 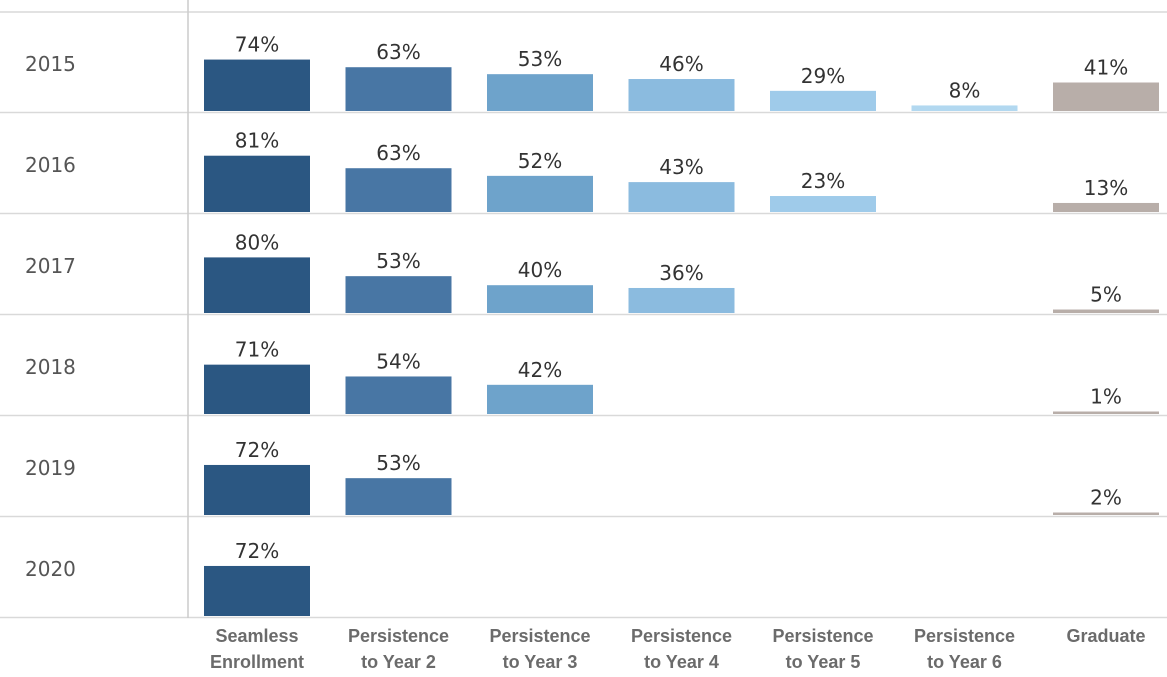 What do you see at coordinates (398, 649) in the screenshot?
I see `category-label-1: Persistence to Year 2` at bounding box center [398, 649].